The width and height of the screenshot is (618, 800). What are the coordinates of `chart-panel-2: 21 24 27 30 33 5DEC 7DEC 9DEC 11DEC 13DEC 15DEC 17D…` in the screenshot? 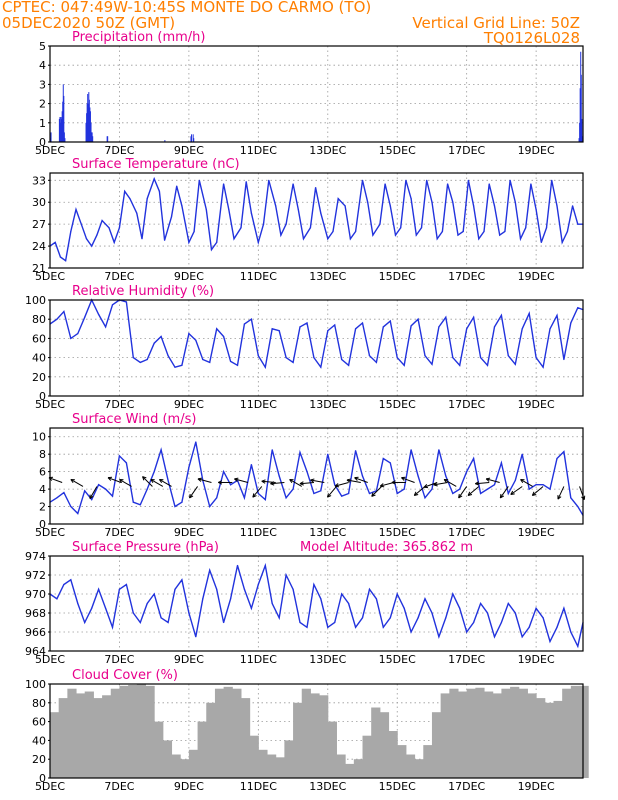 It's located at (308, 220).